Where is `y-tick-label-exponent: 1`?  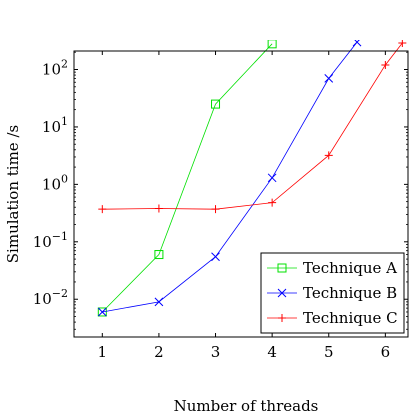 y-tick-label-exponent: 1 is located at coordinates (64, 121).